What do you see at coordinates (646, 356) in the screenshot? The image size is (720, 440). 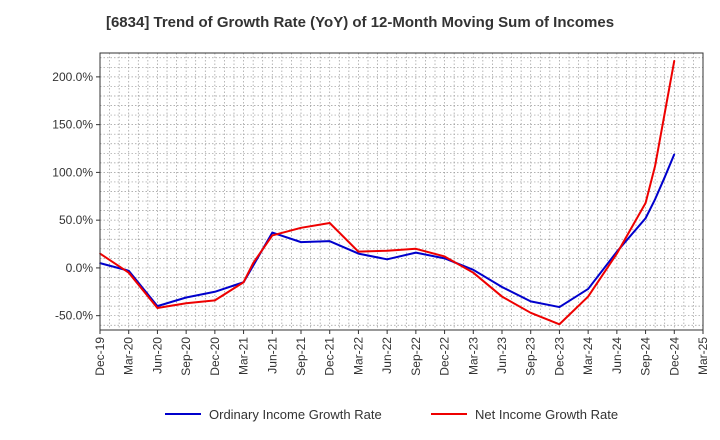 I see `x-tick-label: Sep-24` at bounding box center [646, 356].